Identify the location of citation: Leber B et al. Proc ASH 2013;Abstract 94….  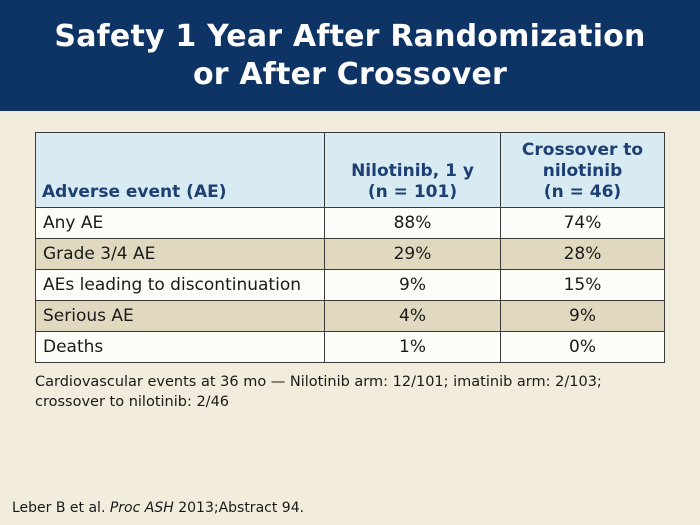
(158, 508).